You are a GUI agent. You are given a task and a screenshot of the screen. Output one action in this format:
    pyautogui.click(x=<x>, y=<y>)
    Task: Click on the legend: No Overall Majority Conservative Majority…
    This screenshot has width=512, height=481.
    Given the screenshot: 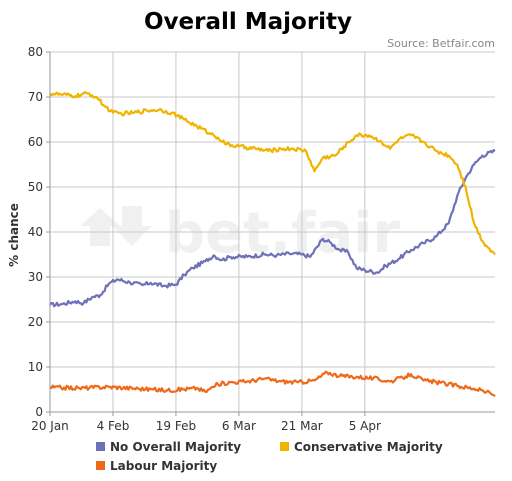 What is the action you would take?
    pyautogui.click(x=269, y=456)
    